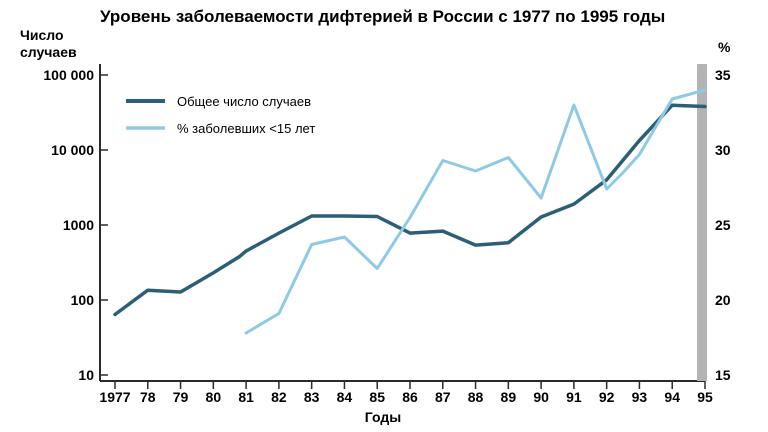 The width and height of the screenshot is (768, 432). What do you see at coordinates (78, 225) in the screenshot?
I see `y-left-tick-label: 1000` at bounding box center [78, 225].